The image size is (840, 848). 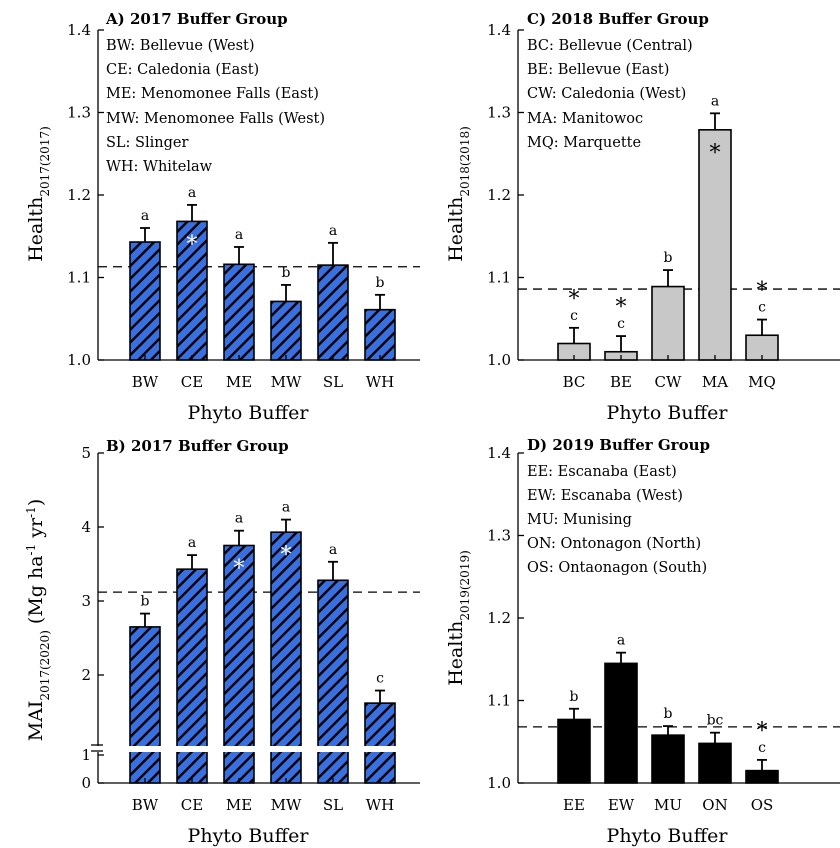 I want to click on x-tick-label: MU, so click(x=668, y=805).